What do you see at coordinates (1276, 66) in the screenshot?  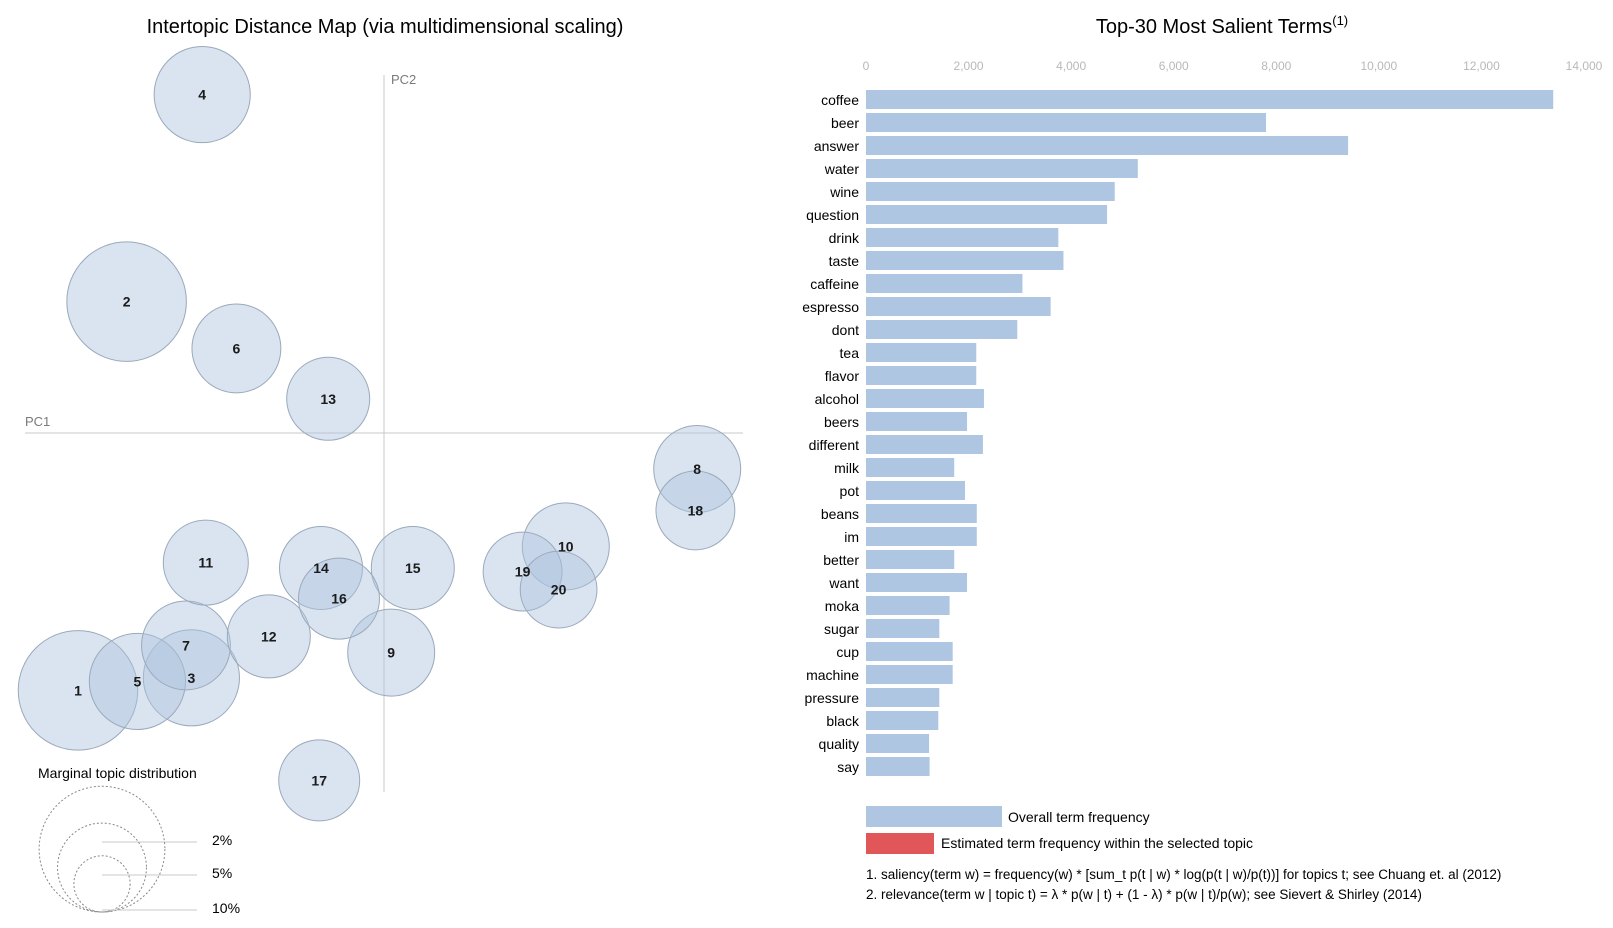 I see `x-tick-8000: 8,000` at bounding box center [1276, 66].